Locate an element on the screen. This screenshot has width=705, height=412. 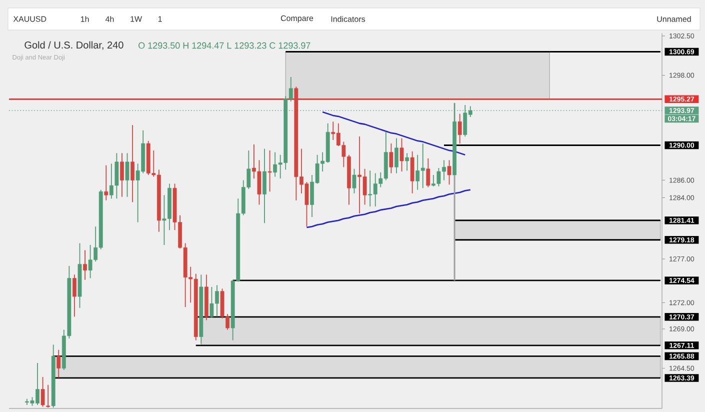
text: XAUUSD is located at coordinates (29, 19).